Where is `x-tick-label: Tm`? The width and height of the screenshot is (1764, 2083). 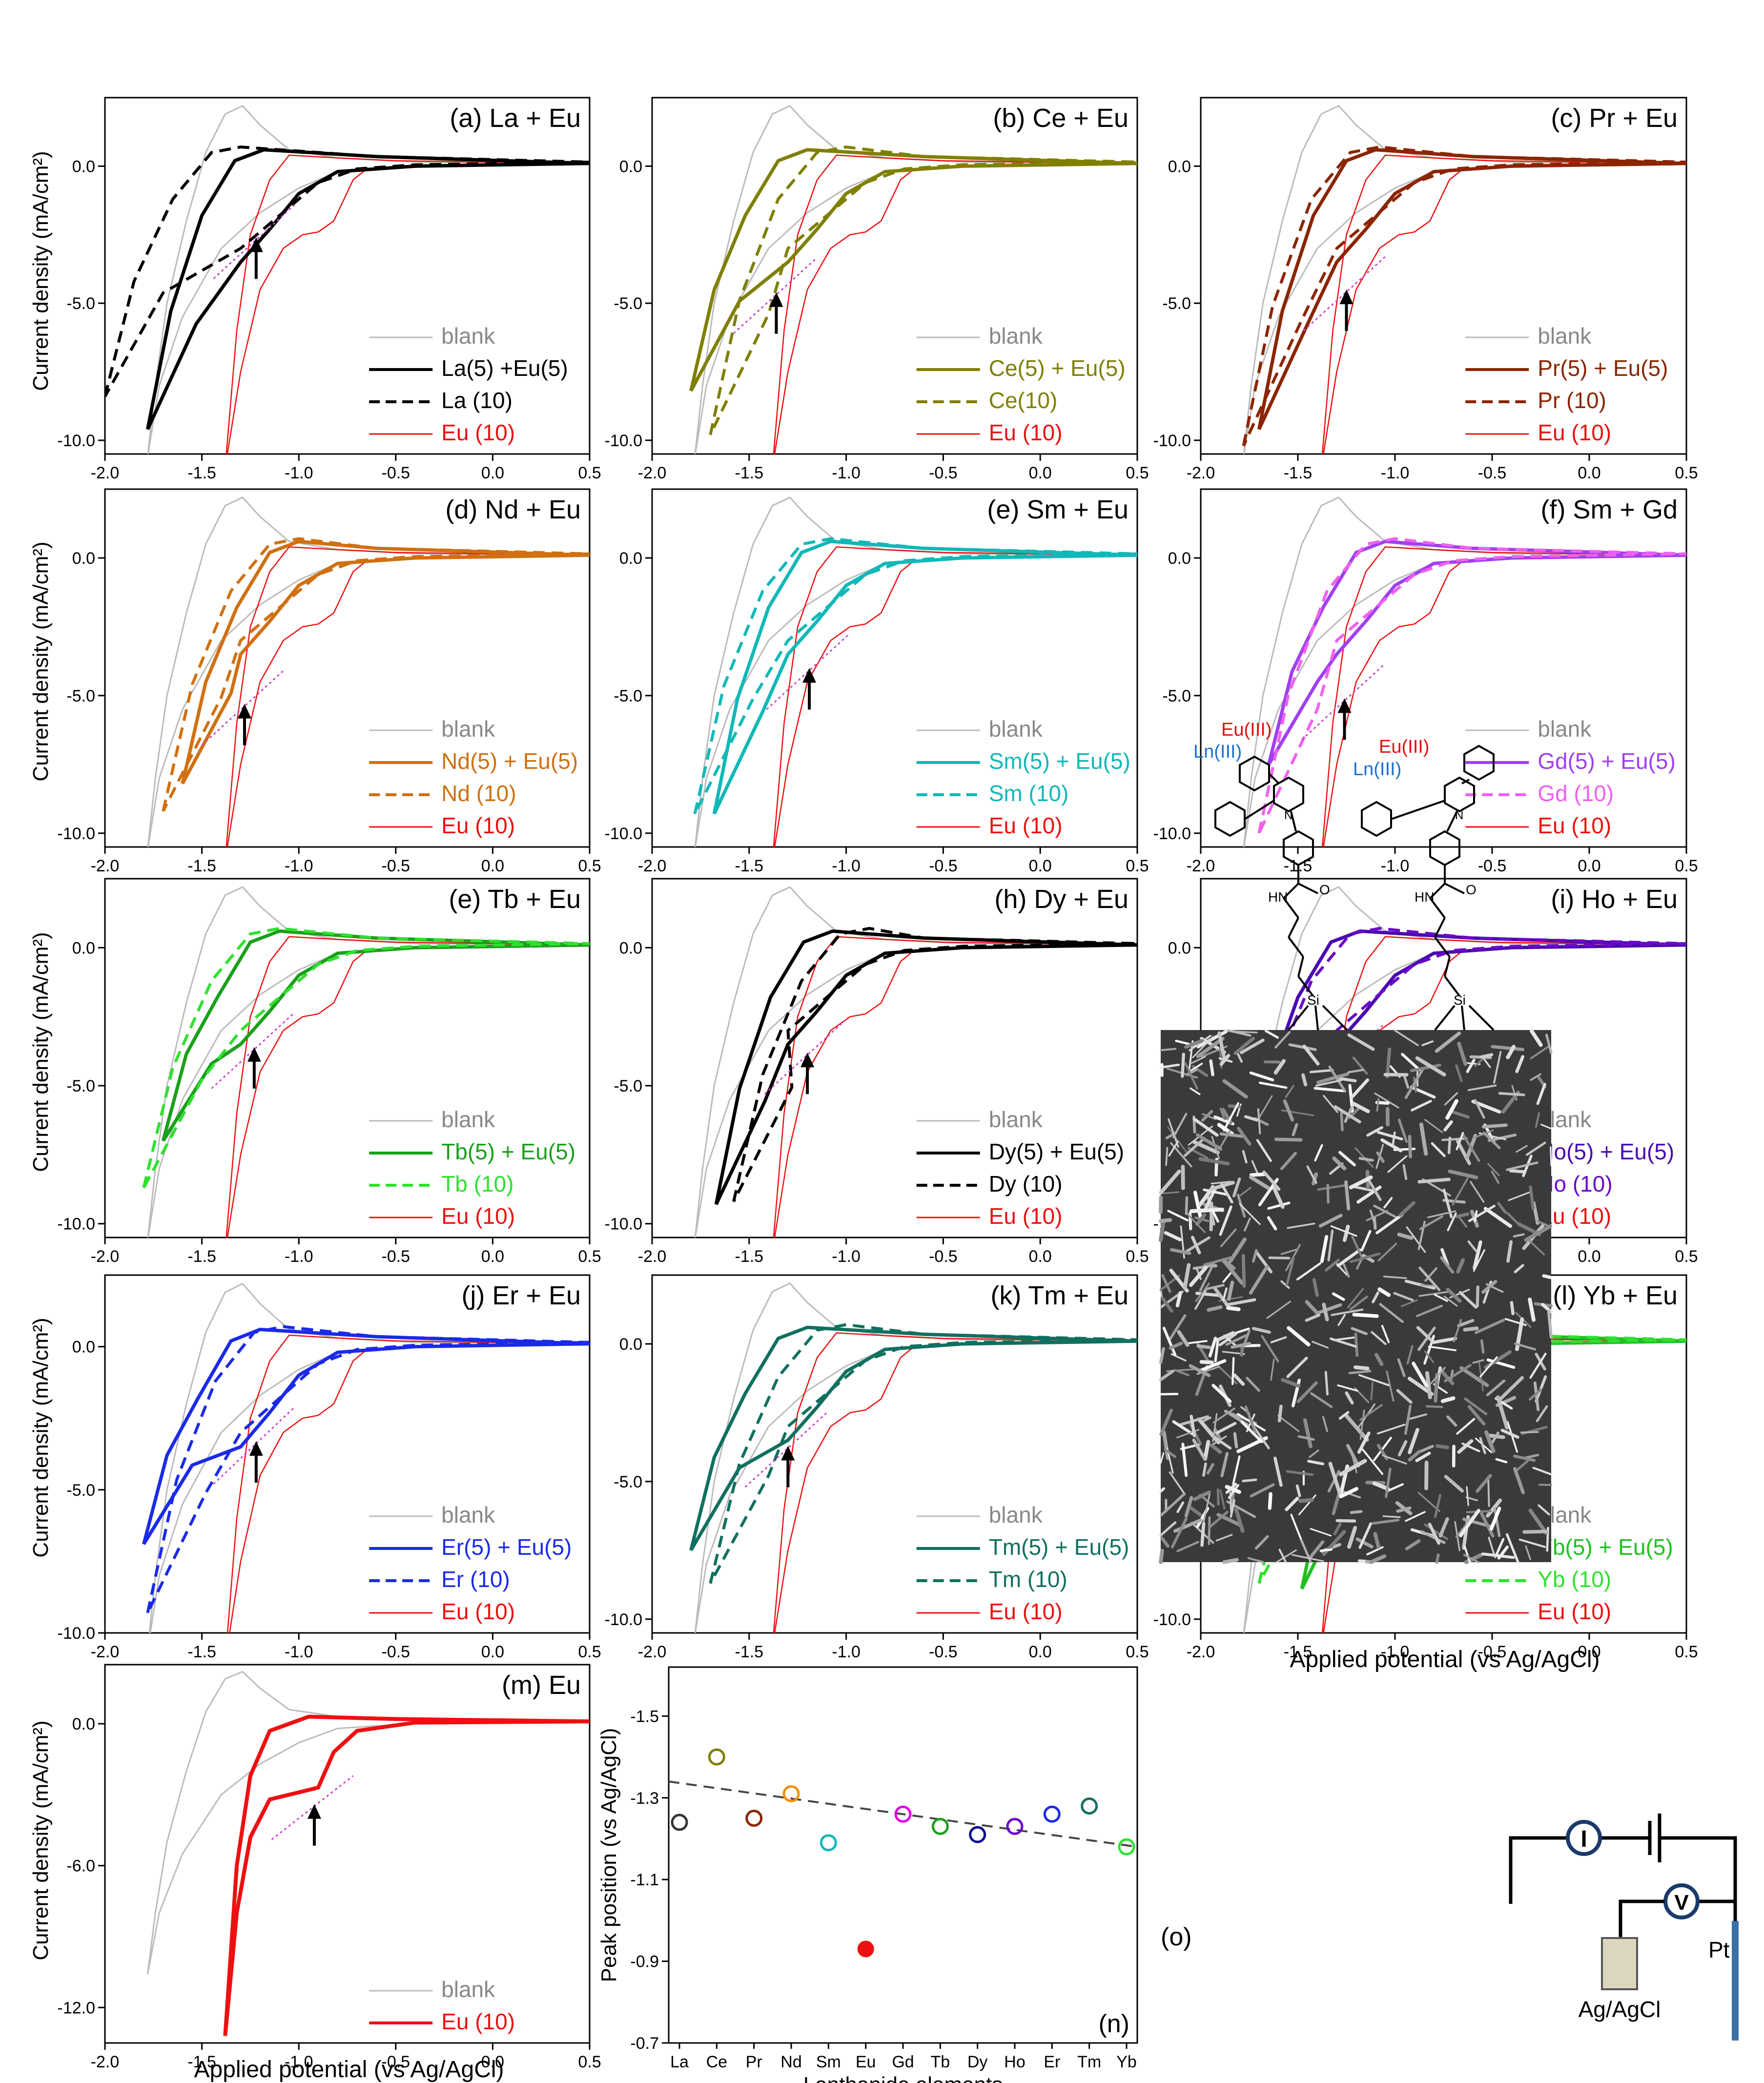 x-tick-label: Tm is located at coordinates (1089, 2062).